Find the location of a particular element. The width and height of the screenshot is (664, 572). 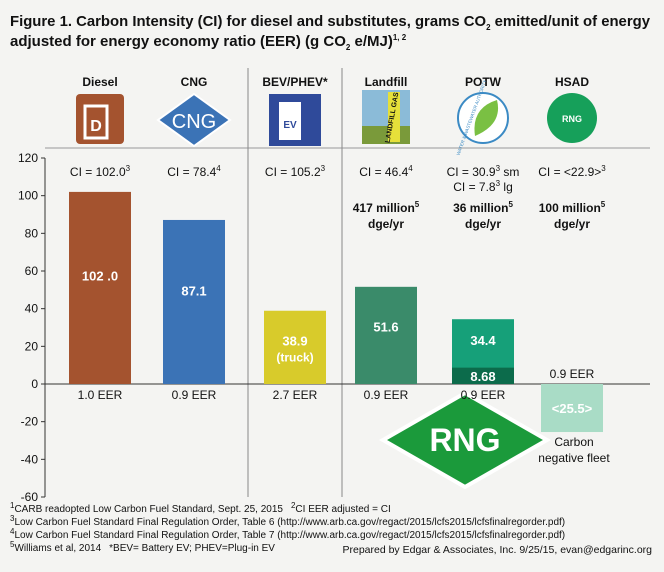

footnote-text: *BEV= Battery EV; PHEV=Plug-in EV is located at coordinates (192, 548).